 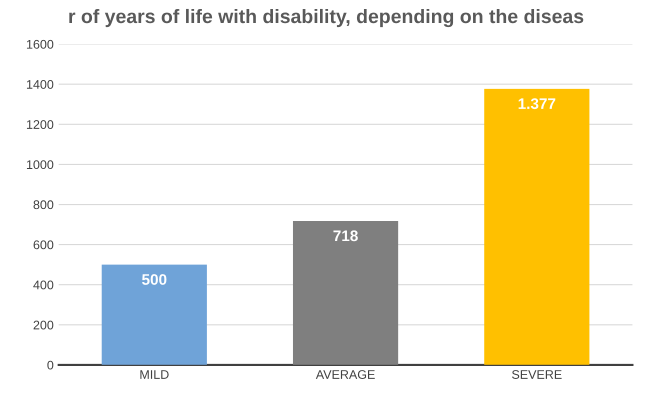 I want to click on y-tick-label: 400, so click(x=43, y=285).